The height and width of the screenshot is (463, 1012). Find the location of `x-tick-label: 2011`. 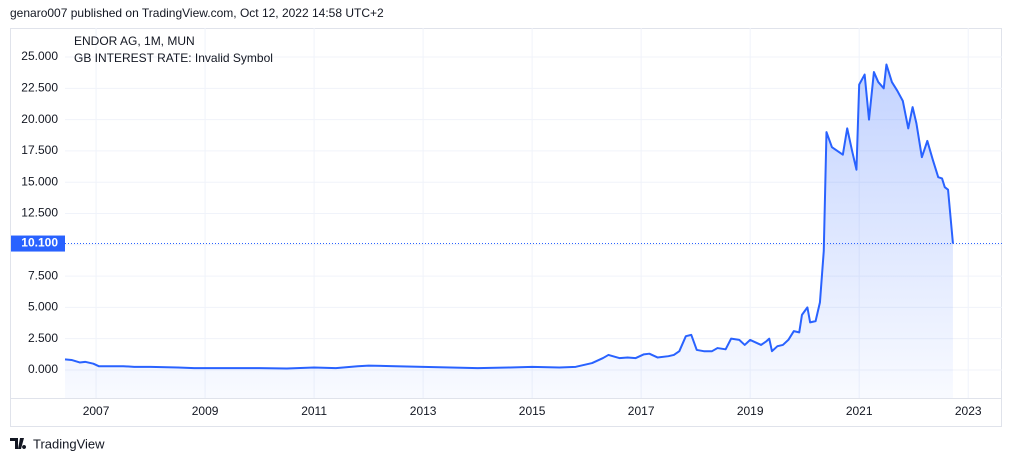

x-tick-label: 2011 is located at coordinates (314, 411).